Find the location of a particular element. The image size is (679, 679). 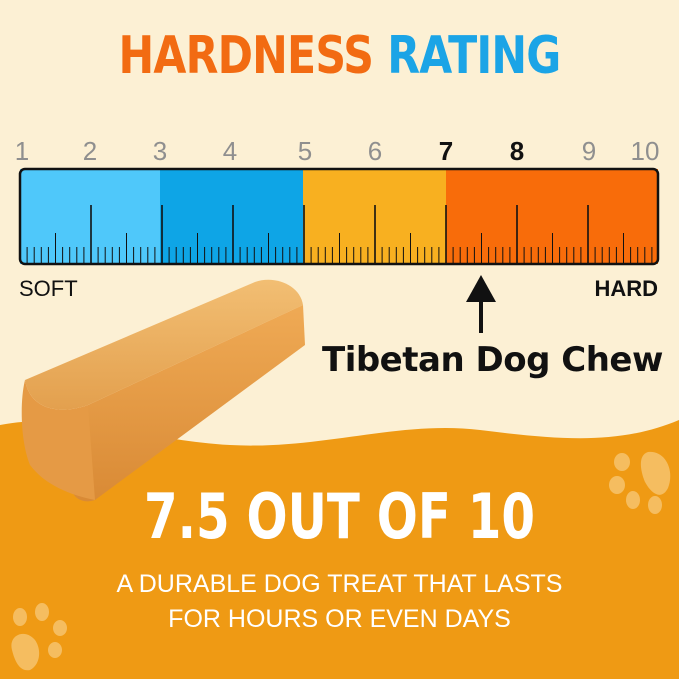

title-rating: RATING is located at coordinates (474, 56).